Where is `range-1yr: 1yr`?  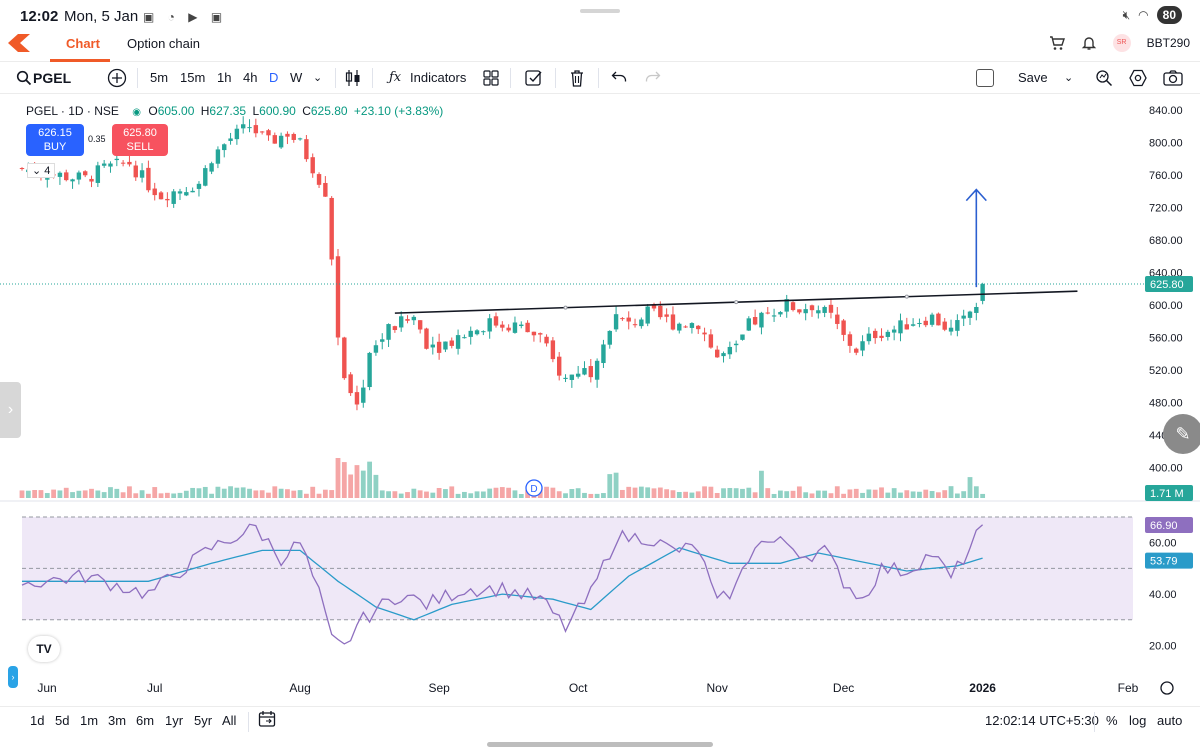 range-1yr: 1yr is located at coordinates (174, 720).